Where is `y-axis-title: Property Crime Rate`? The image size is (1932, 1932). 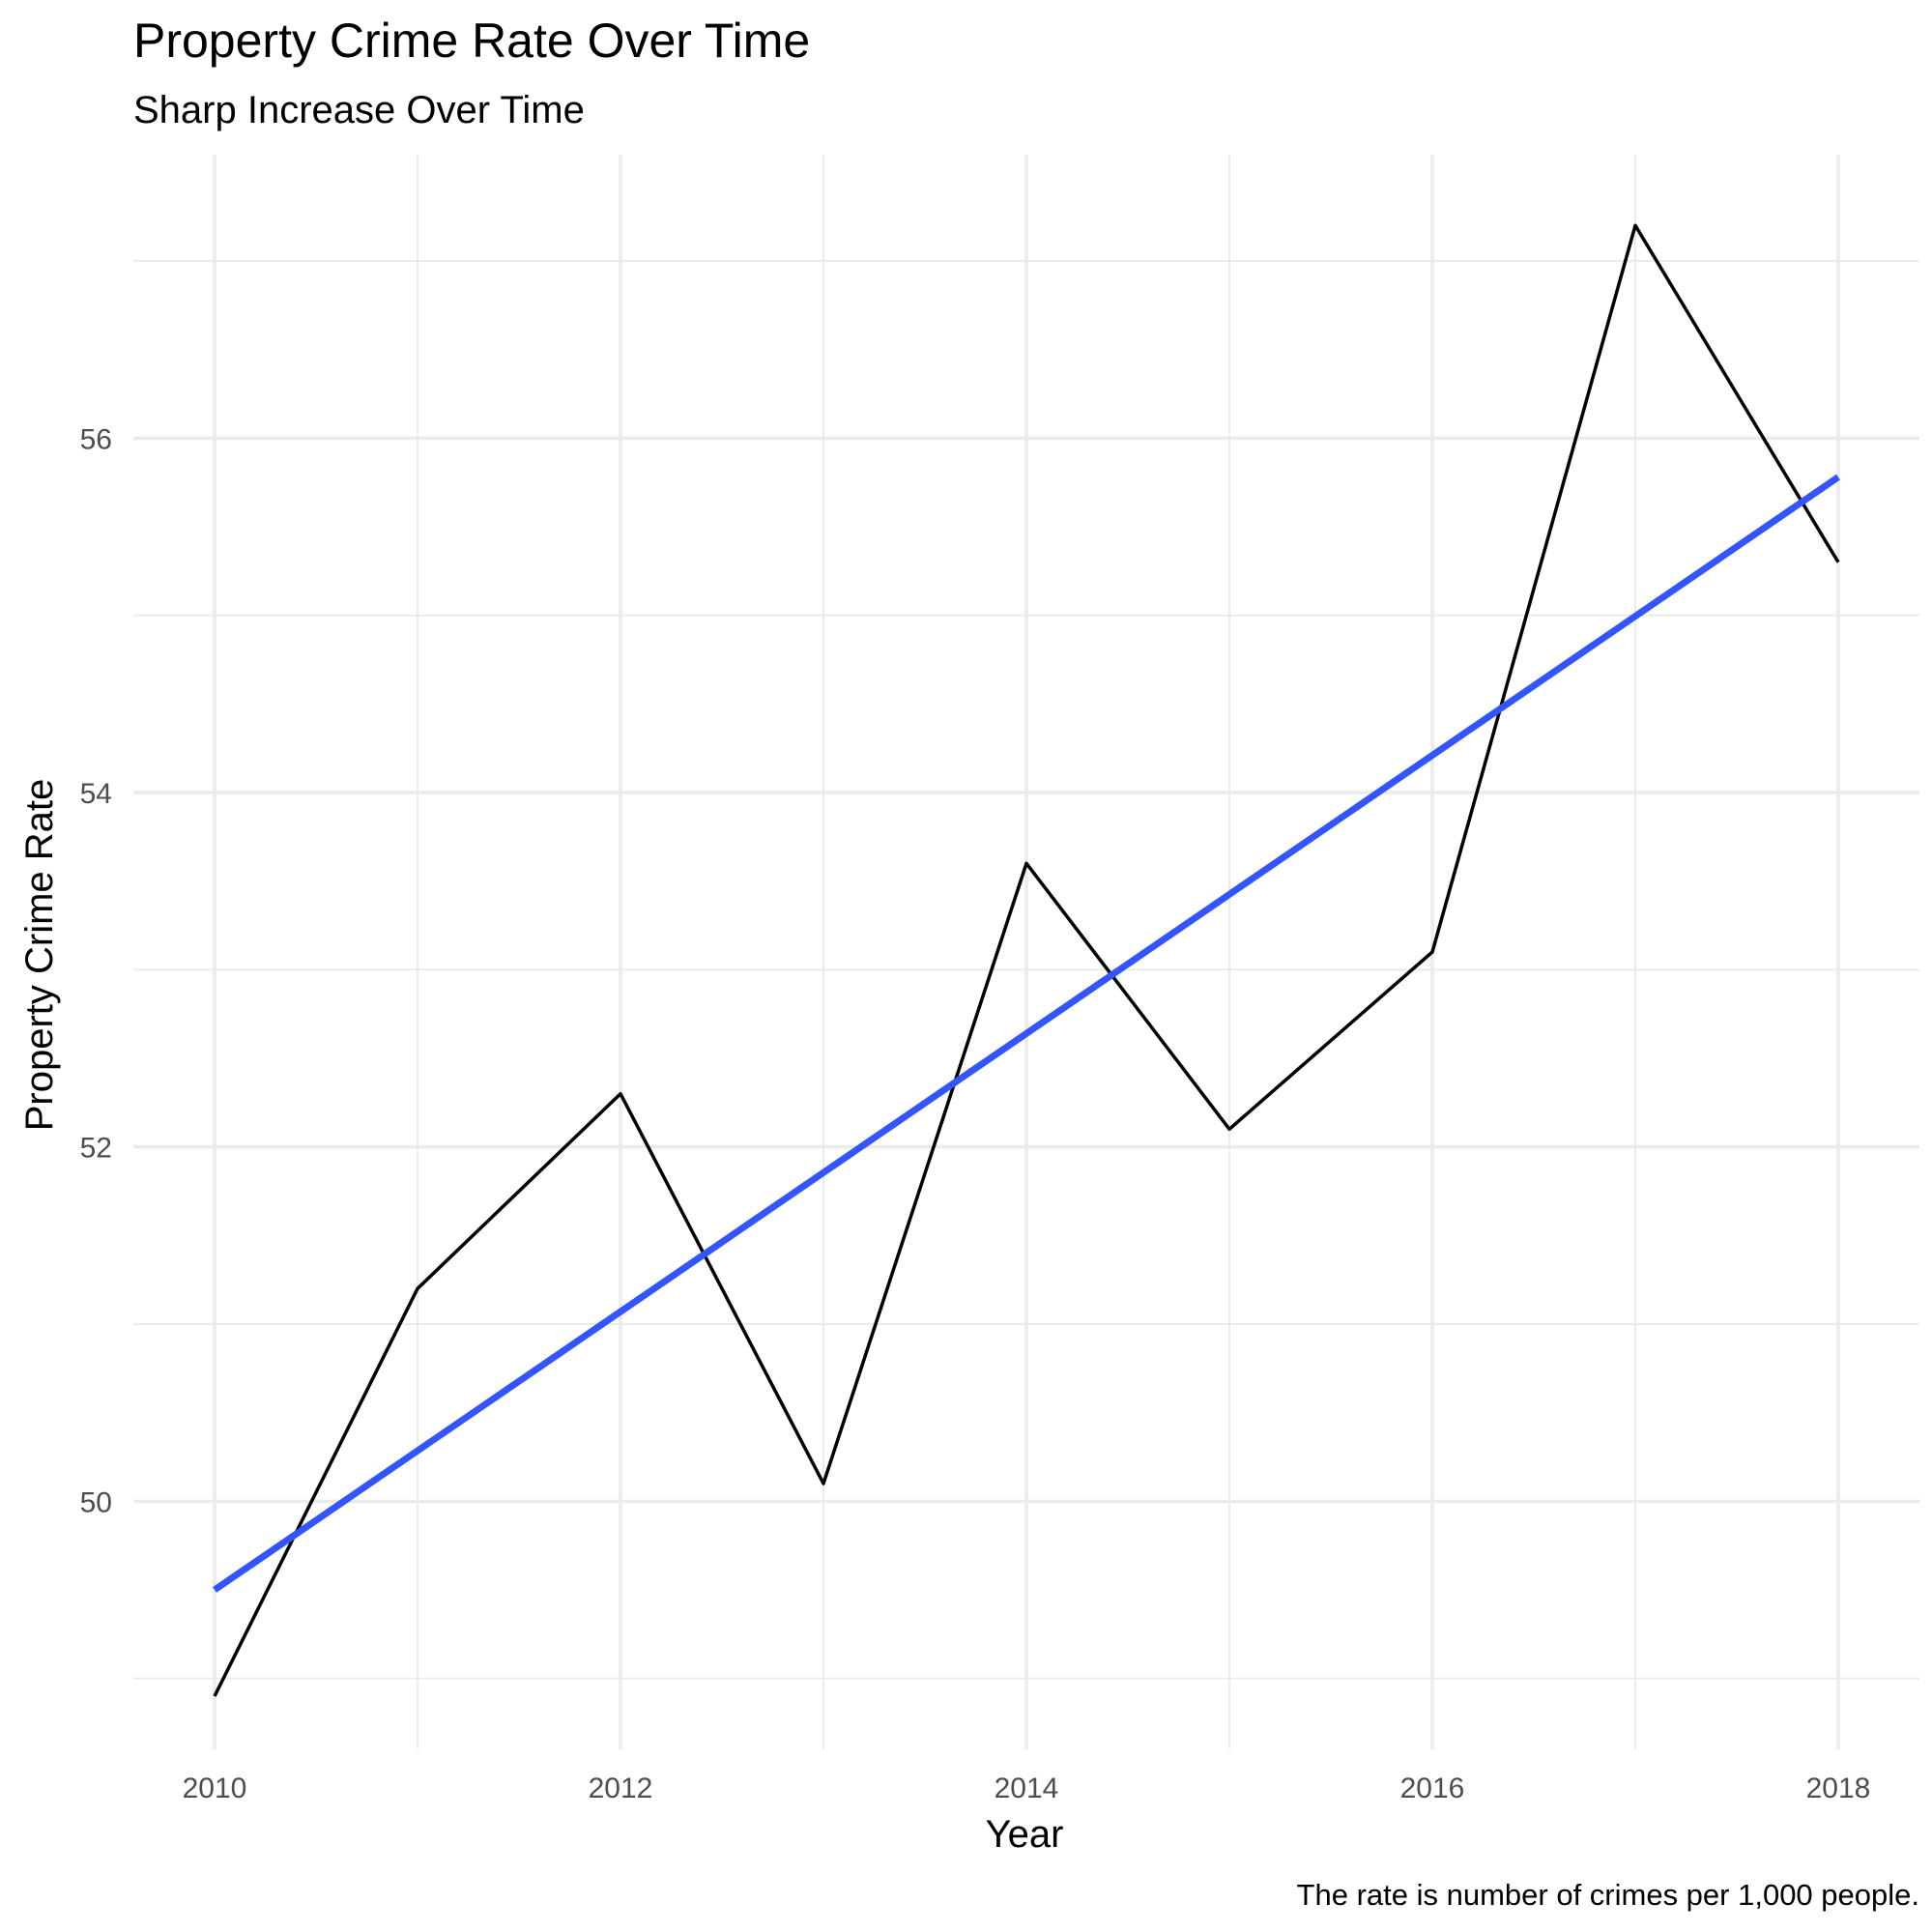 y-axis-title: Property Crime Rate is located at coordinates (39, 955).